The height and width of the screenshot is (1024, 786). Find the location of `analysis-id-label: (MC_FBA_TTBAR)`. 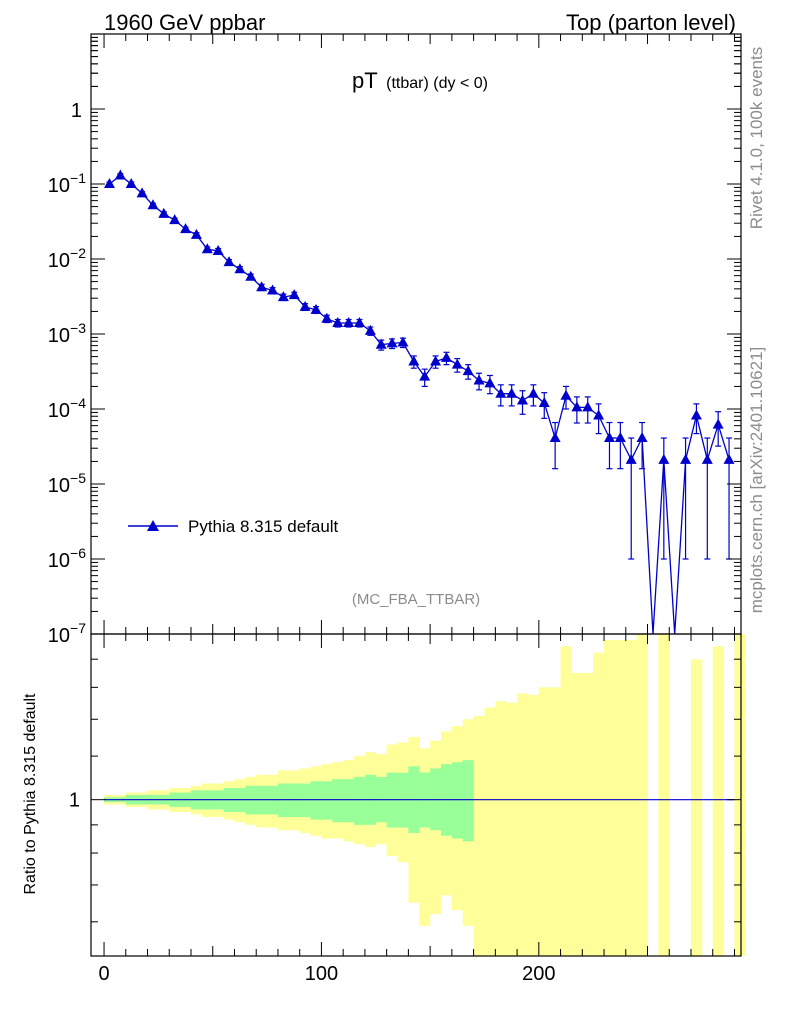

analysis-id-label: (MC_FBA_TTBAR) is located at coordinates (416, 599).